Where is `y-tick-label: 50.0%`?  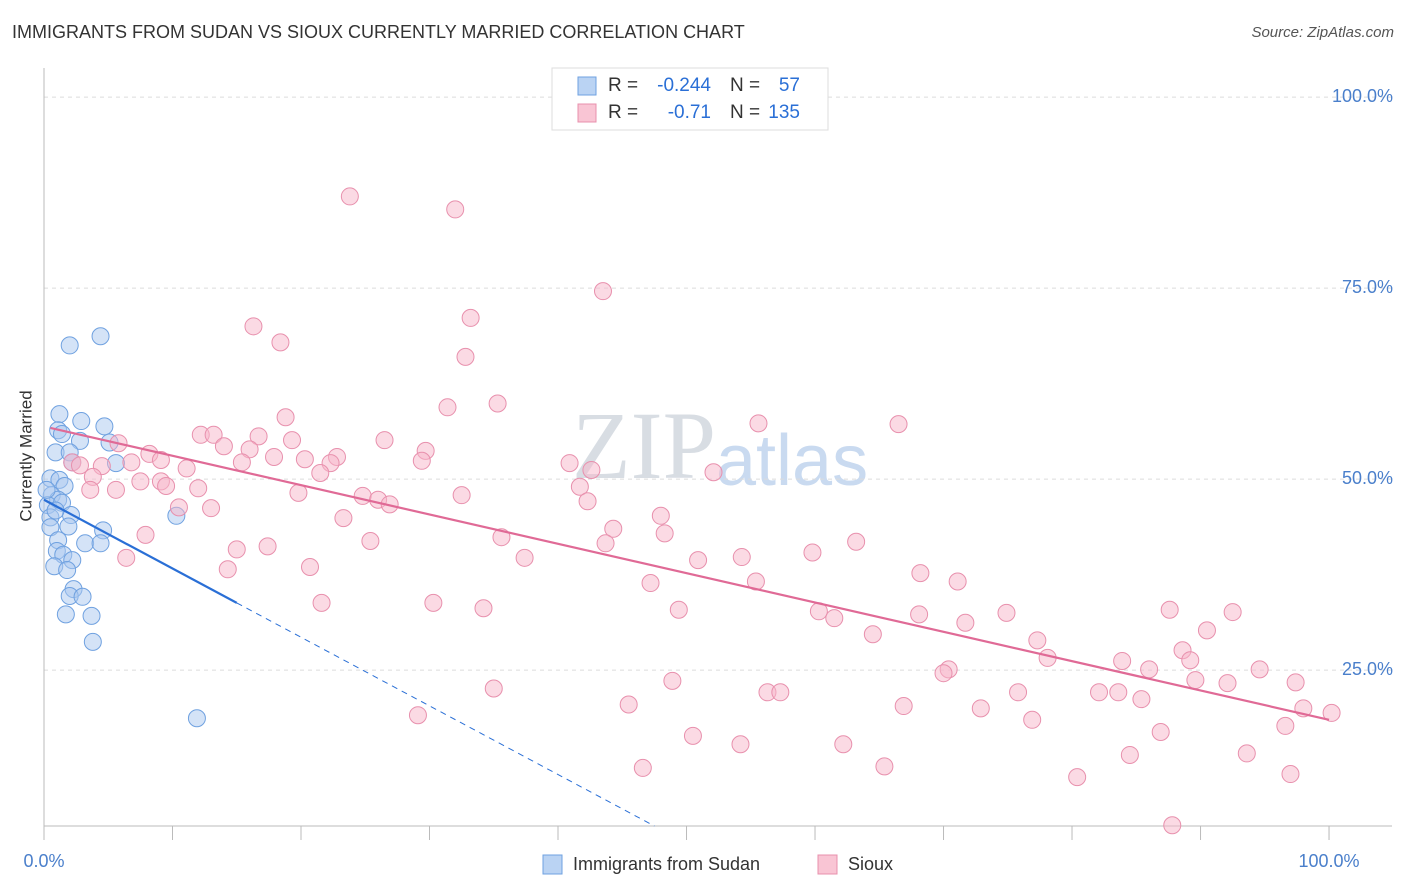 y-tick-label: 50.0% is located at coordinates (1367, 478).